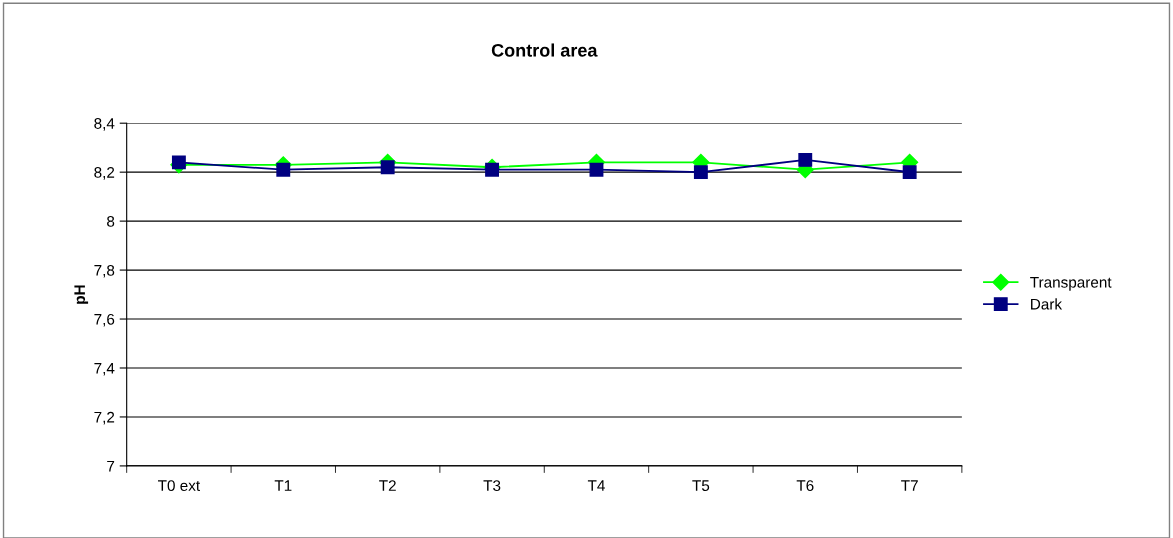 The width and height of the screenshot is (1173, 538). What do you see at coordinates (111, 221) in the screenshot?
I see `y-tick-label: 8` at bounding box center [111, 221].